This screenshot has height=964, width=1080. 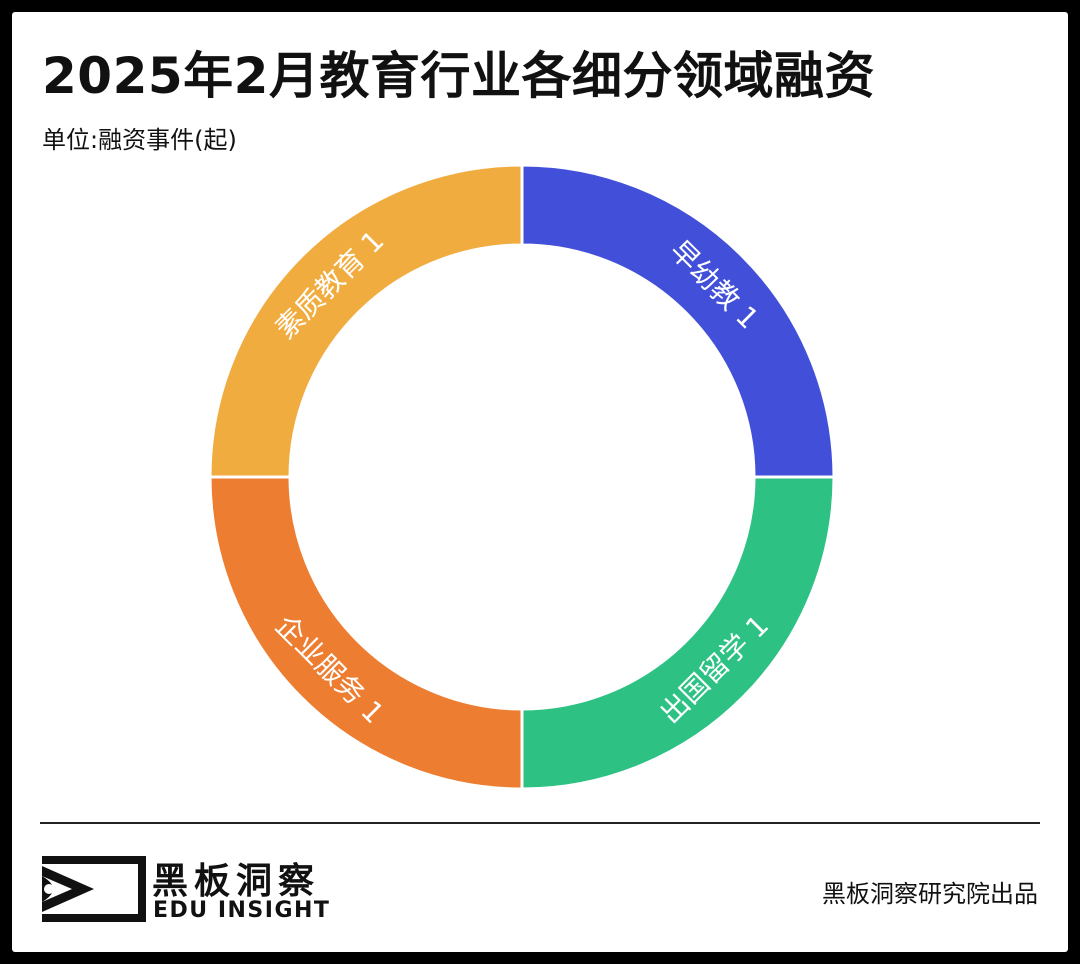 I want to click on footer-divider, so click(x=540, y=823).